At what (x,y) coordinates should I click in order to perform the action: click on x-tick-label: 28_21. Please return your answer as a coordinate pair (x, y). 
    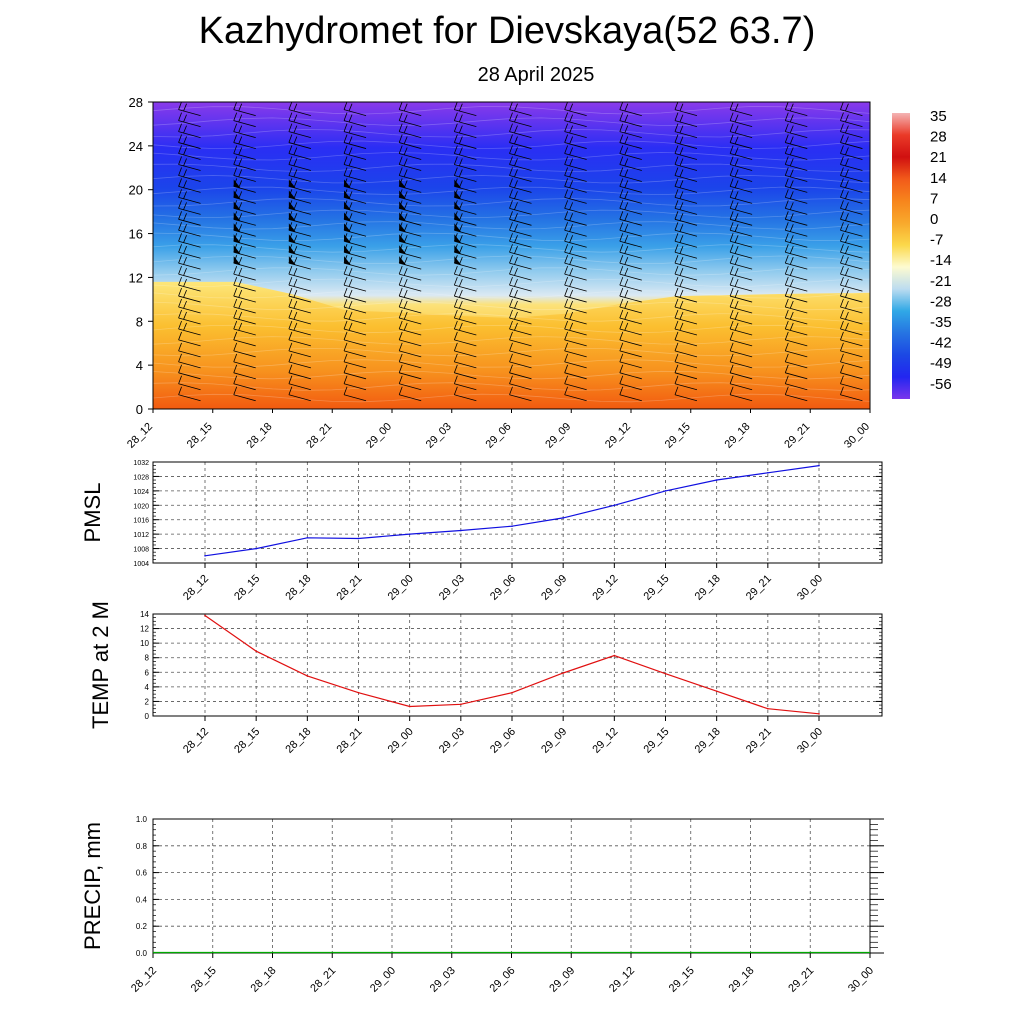
    Looking at the image, I should click on (319, 436).